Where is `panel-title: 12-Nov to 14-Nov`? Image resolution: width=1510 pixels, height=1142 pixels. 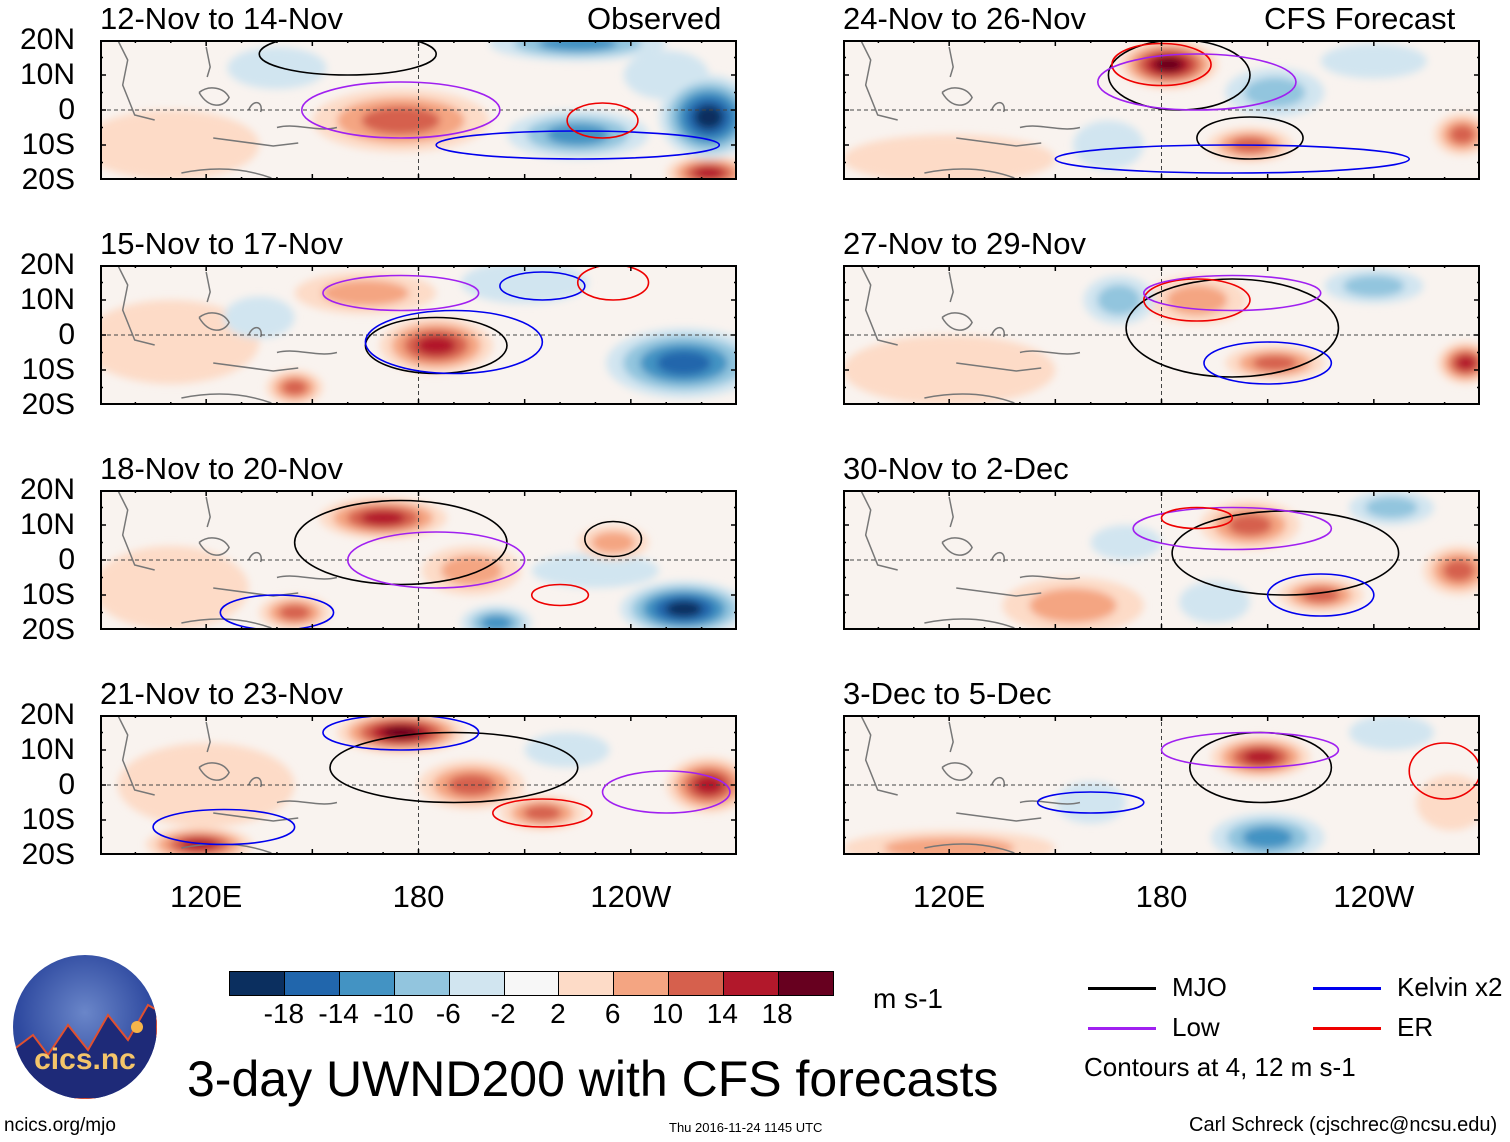 panel-title: 12-Nov to 14-Nov is located at coordinates (221, 18).